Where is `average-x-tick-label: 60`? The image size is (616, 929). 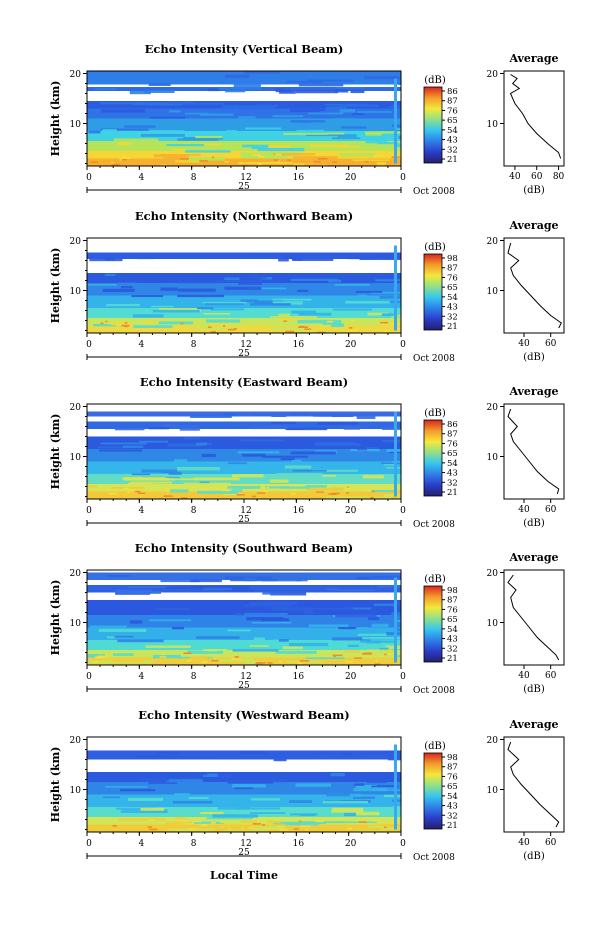
average-x-tick-label: 60 is located at coordinates (551, 510).